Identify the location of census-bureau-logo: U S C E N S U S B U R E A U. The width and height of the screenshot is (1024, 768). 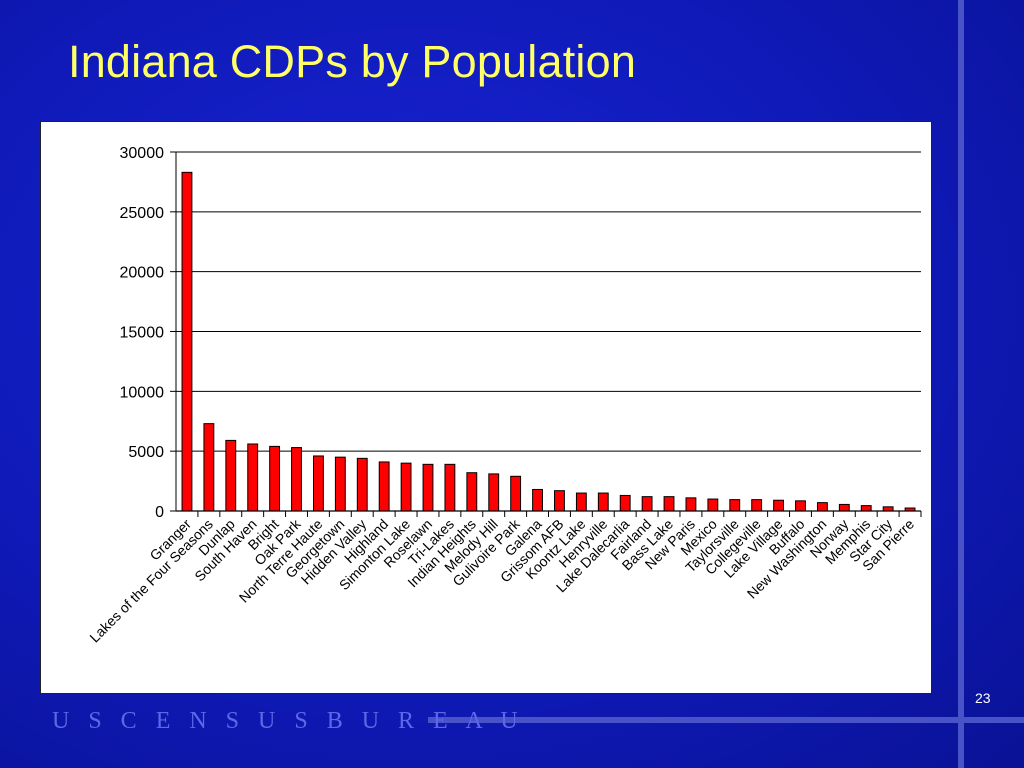
(288, 721).